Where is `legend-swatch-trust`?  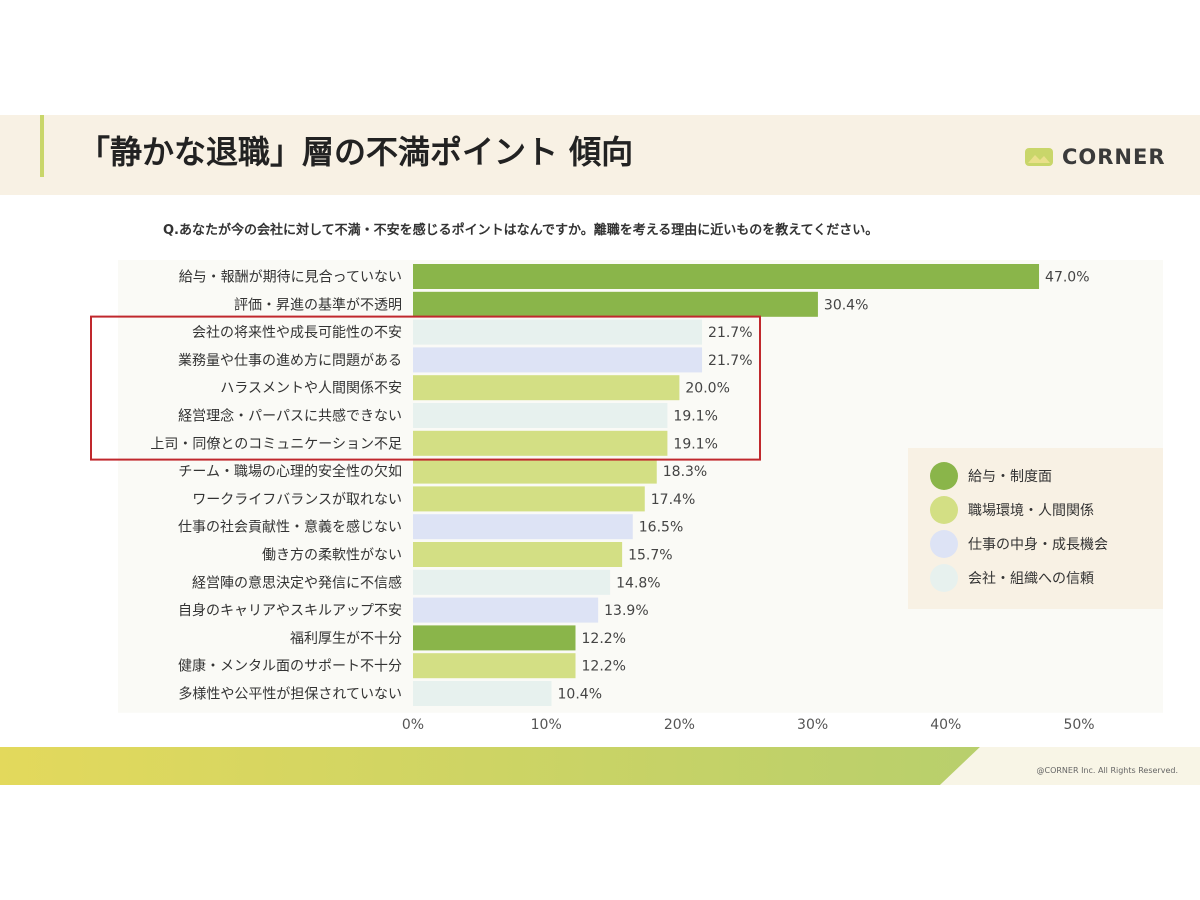 legend-swatch-trust is located at coordinates (944, 578).